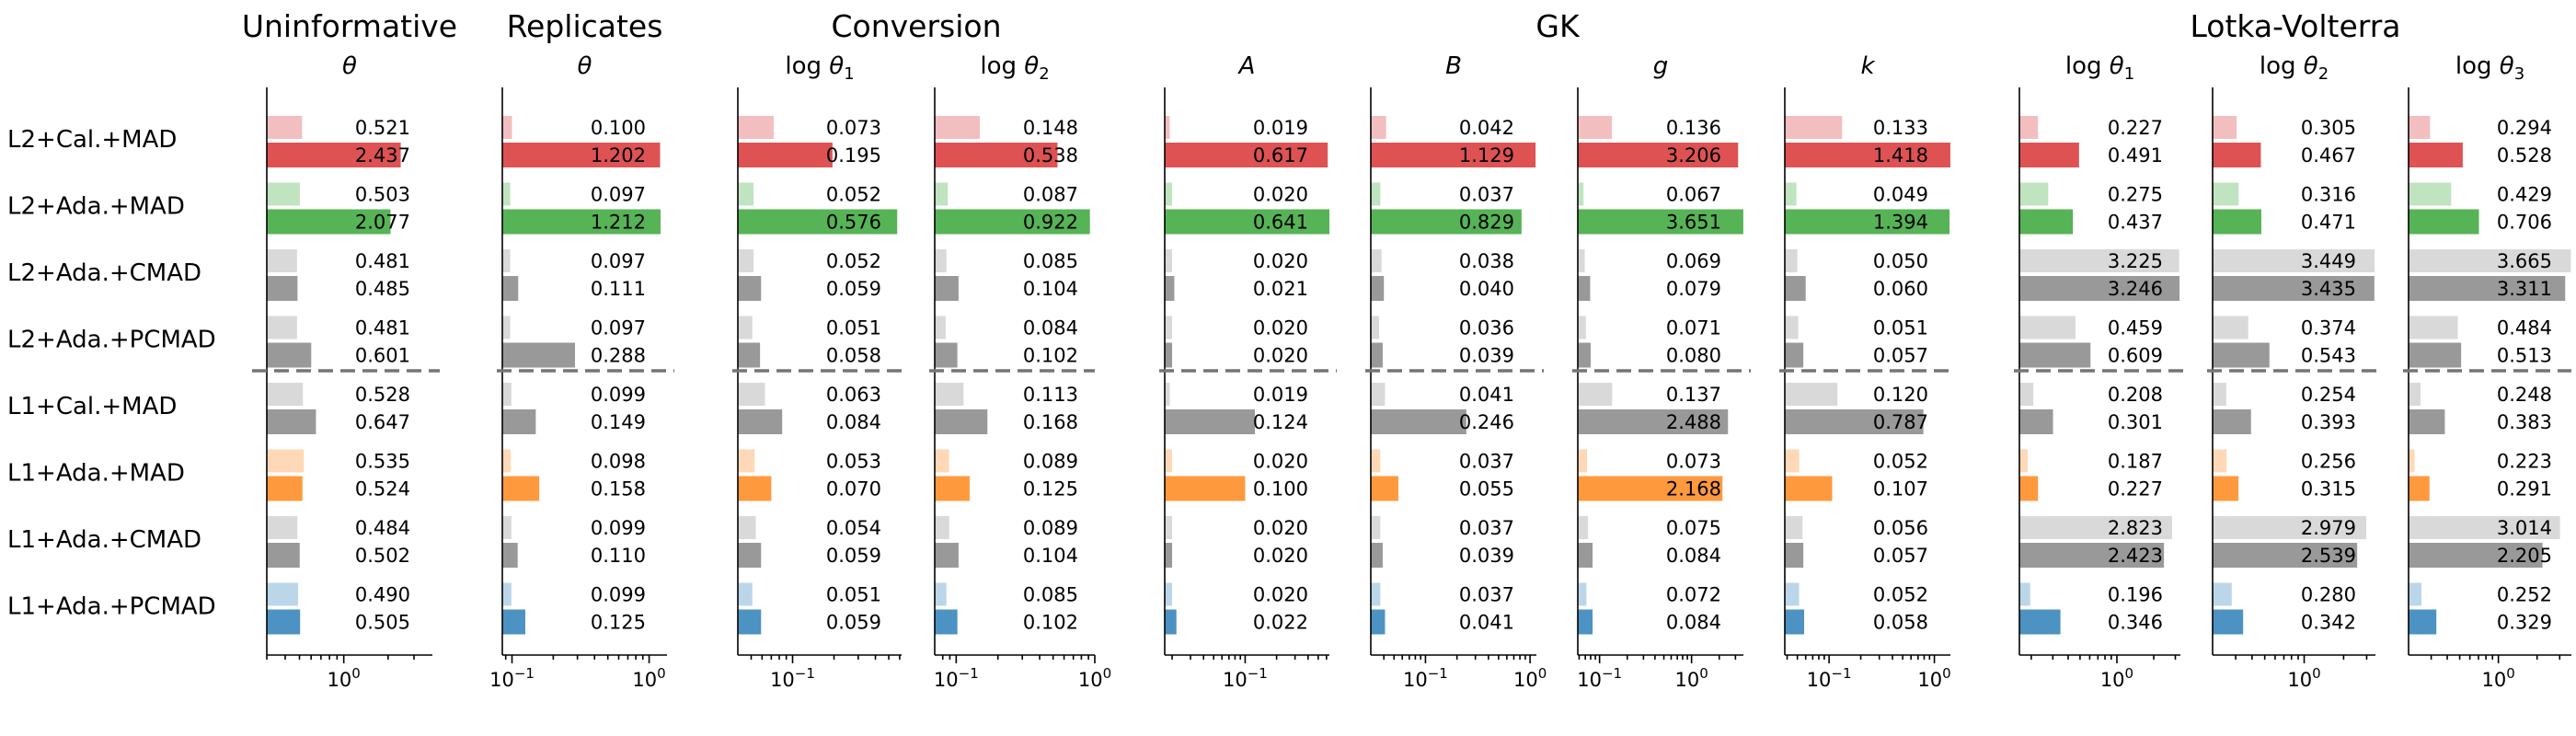 Image resolution: width=2576 pixels, height=736 pixels. Describe the element at coordinates (2524, 289) in the screenshot. I see `value-label-lower: 3.311` at that location.